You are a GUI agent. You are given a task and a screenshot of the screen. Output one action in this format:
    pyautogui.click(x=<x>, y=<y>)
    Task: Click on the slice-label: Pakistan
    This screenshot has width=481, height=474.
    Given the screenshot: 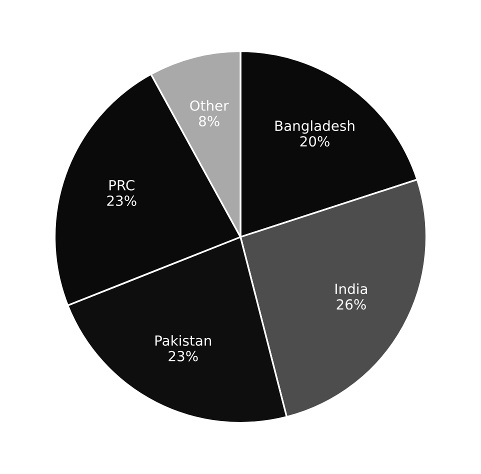 What is the action you would take?
    pyautogui.click(x=183, y=340)
    